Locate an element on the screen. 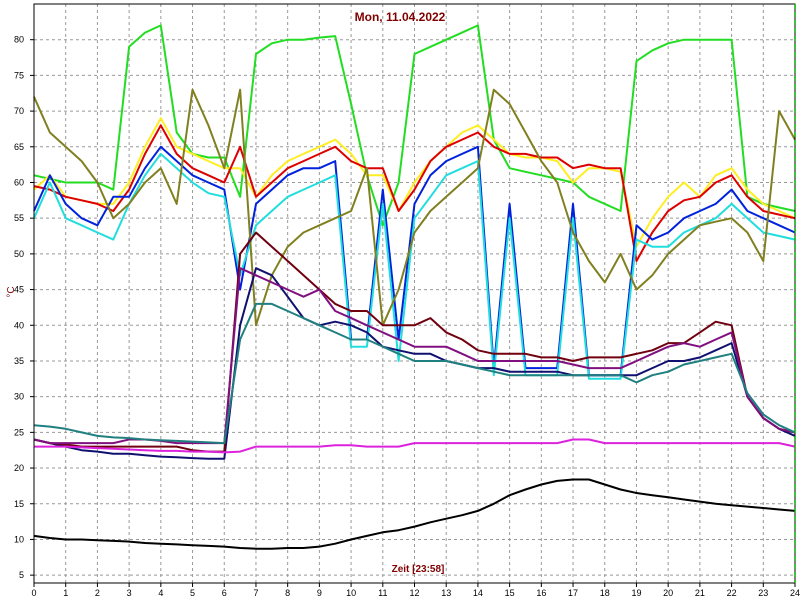  x-tick-label: 6 is located at coordinates (224, 593).